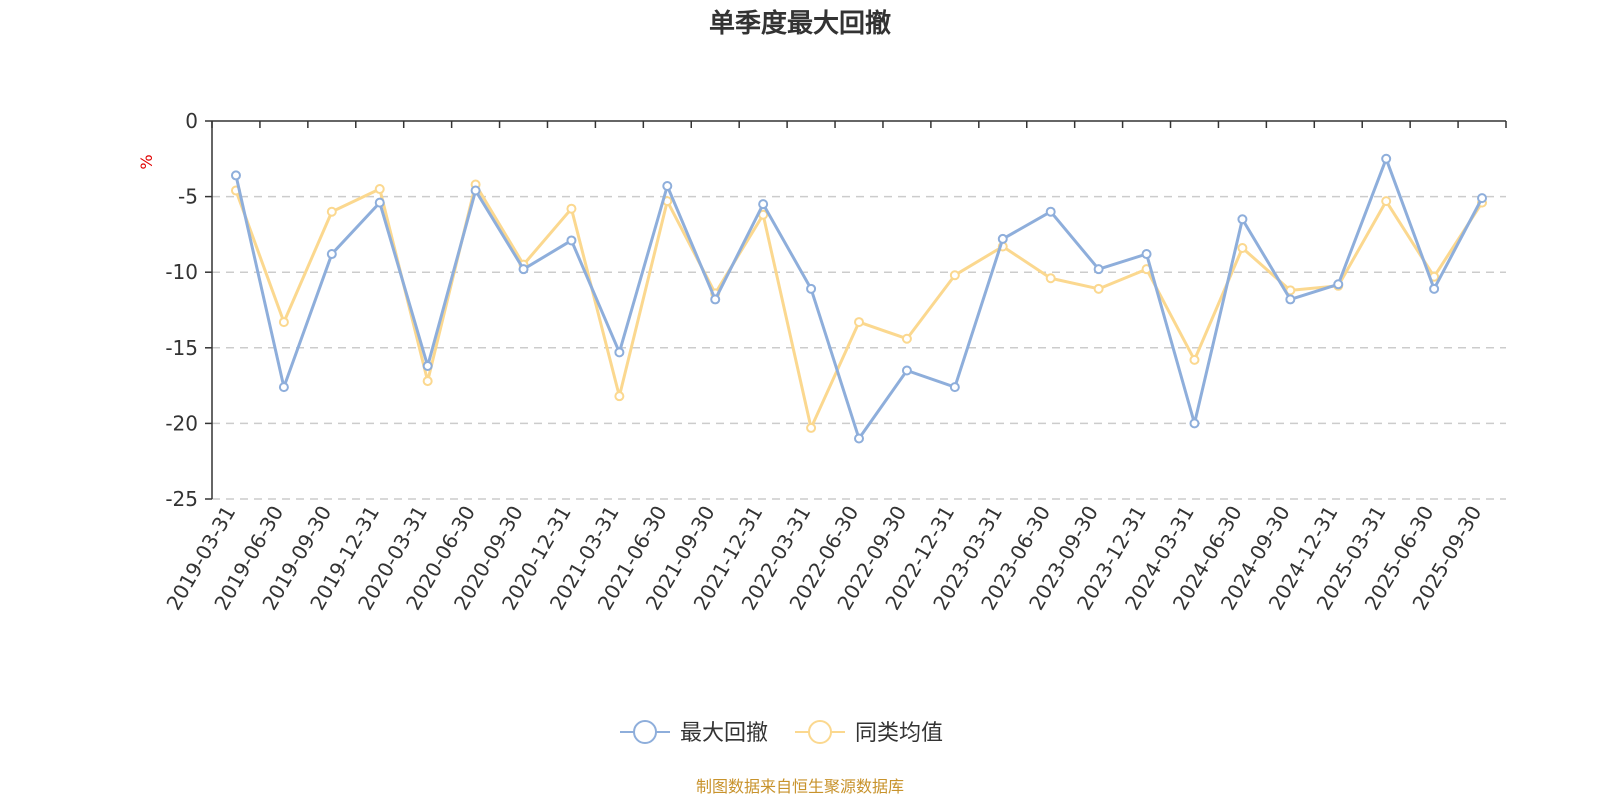 Image resolution: width=1600 pixels, height=800 pixels. I want to click on data-source-note: 制图数据来自恒生聚源数据库, so click(800, 786).